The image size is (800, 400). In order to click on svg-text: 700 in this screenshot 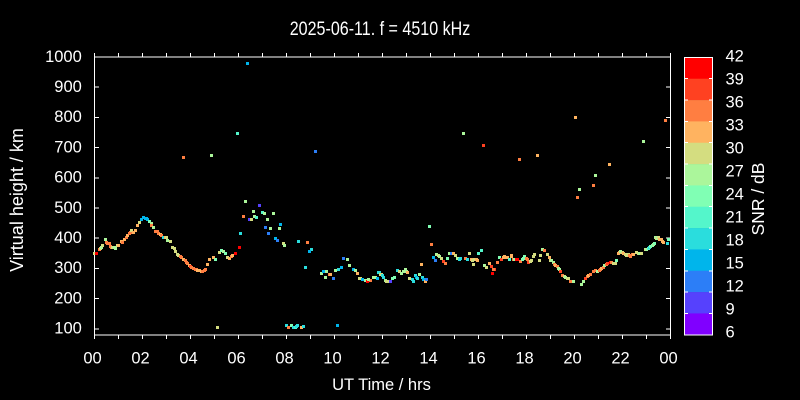, I will do `click(68, 147)`.